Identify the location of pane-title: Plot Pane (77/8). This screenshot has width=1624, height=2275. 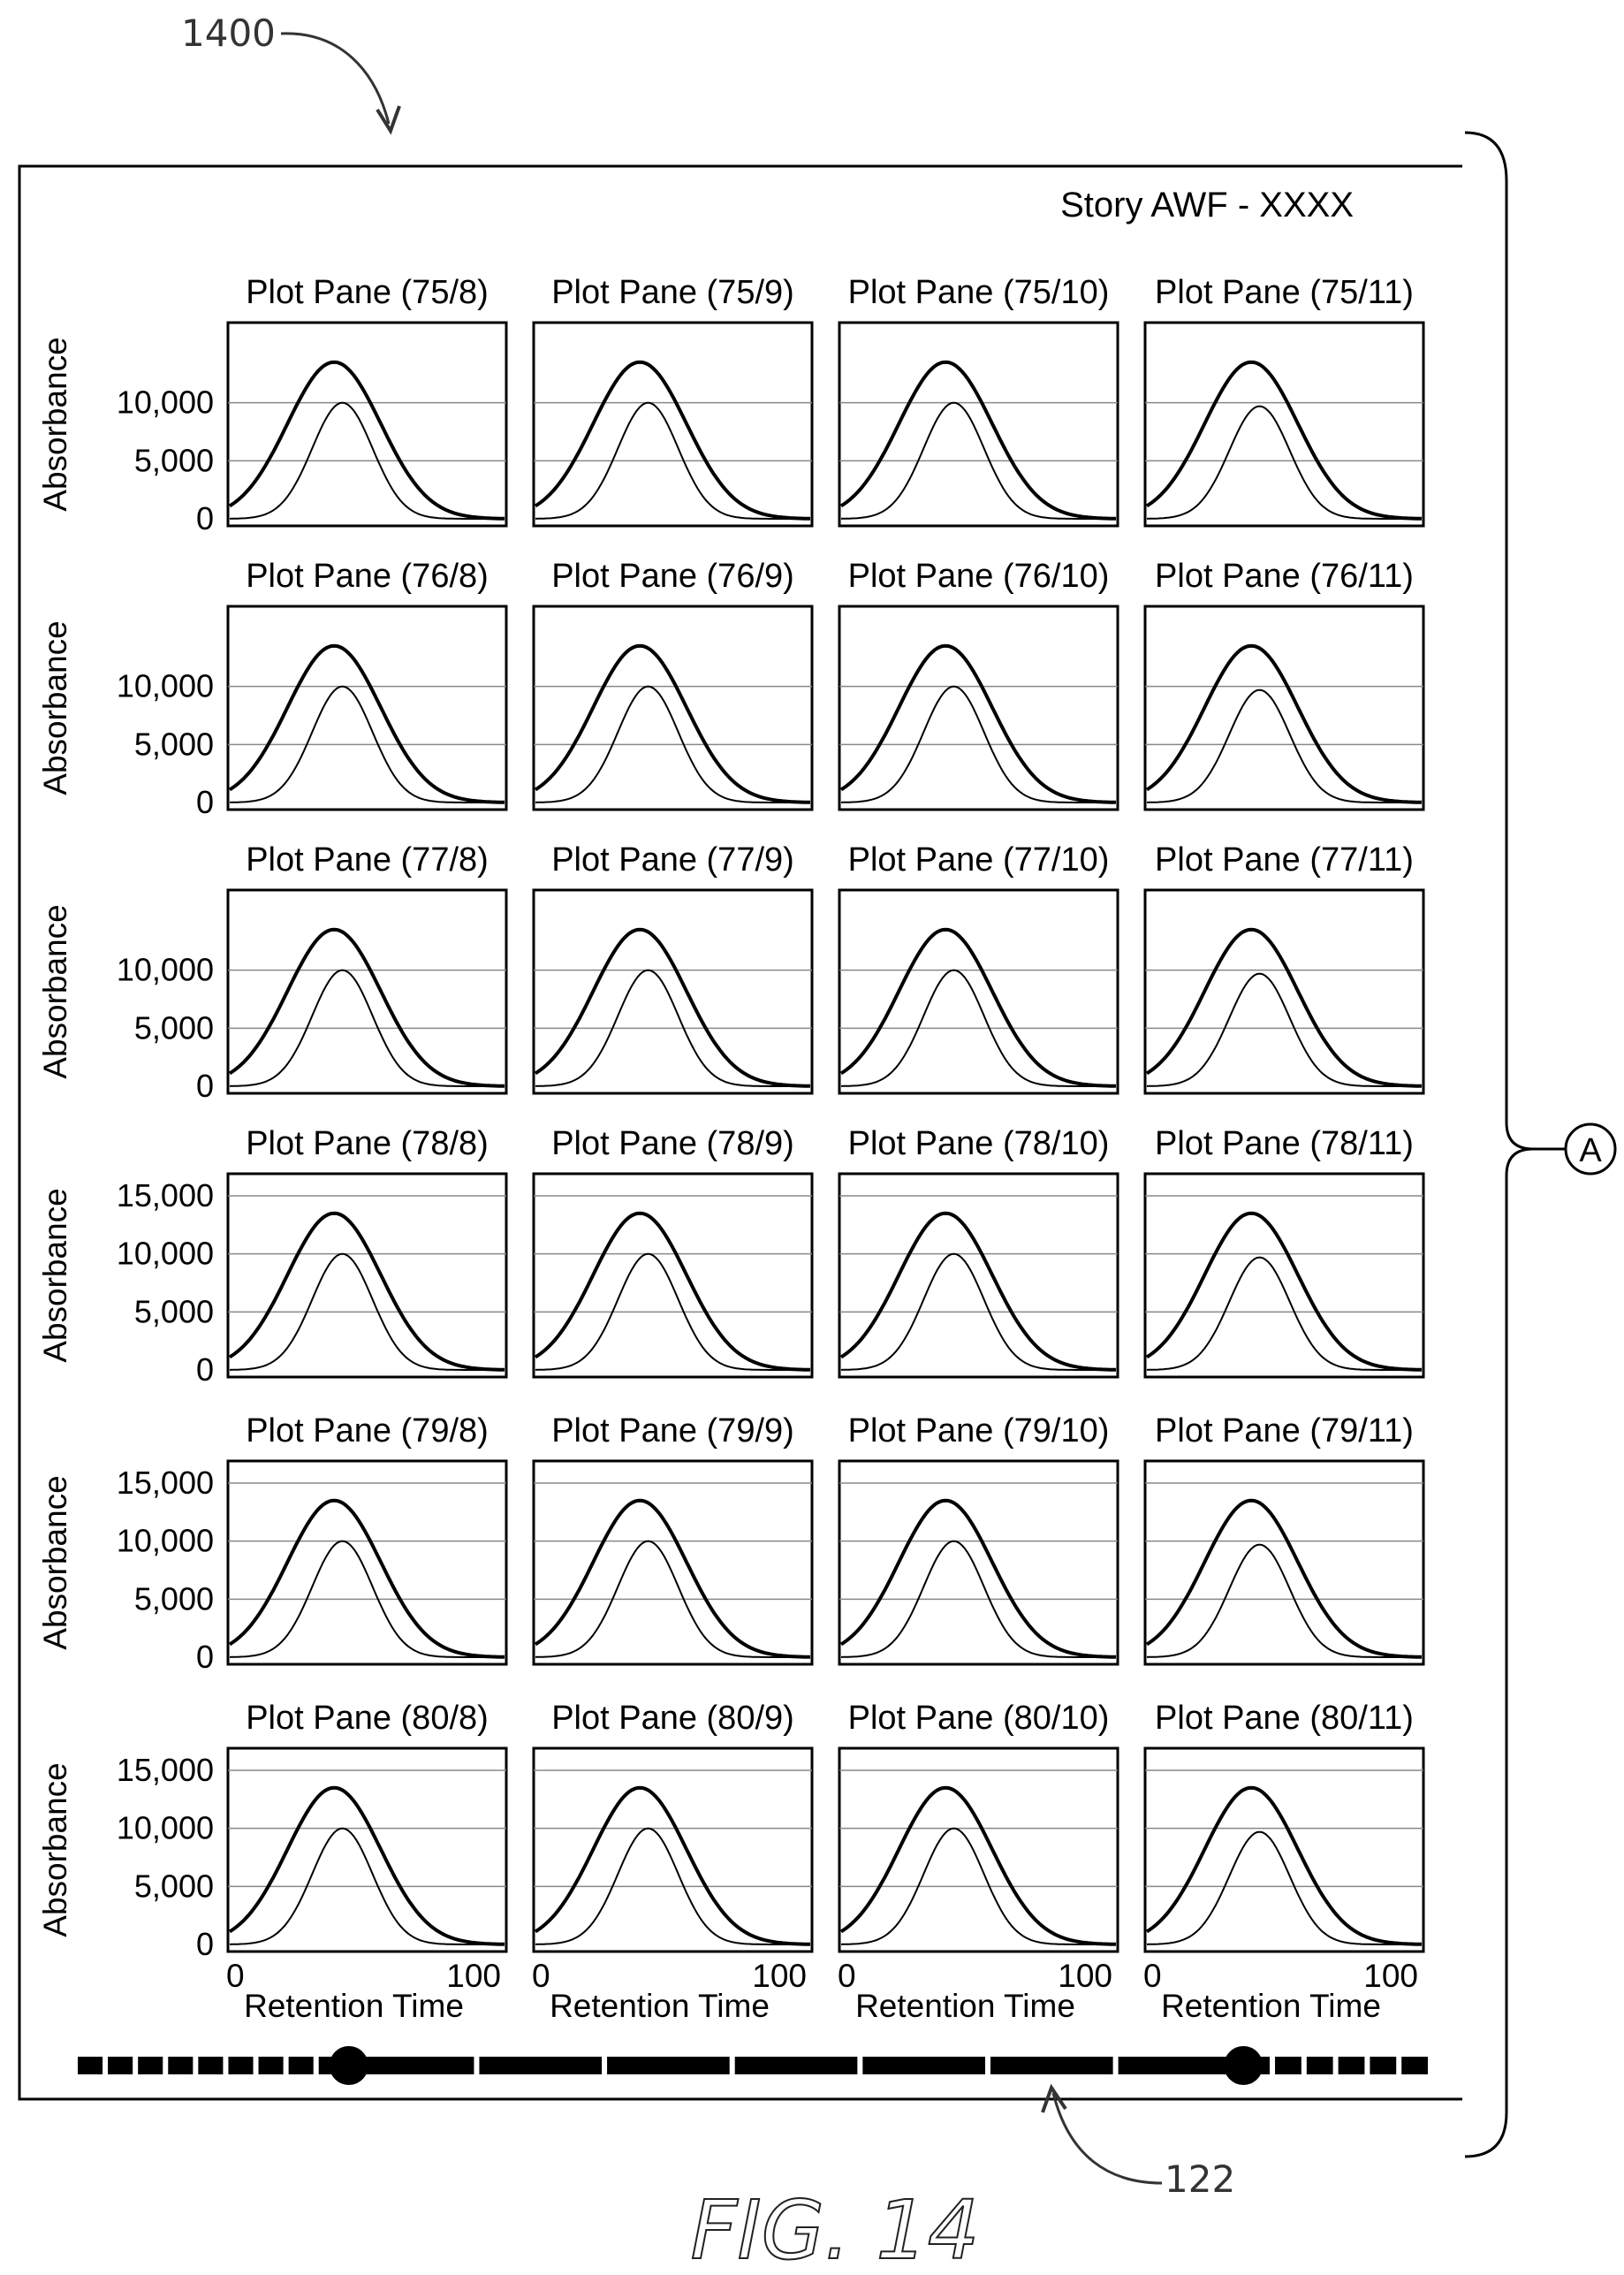
(367, 860).